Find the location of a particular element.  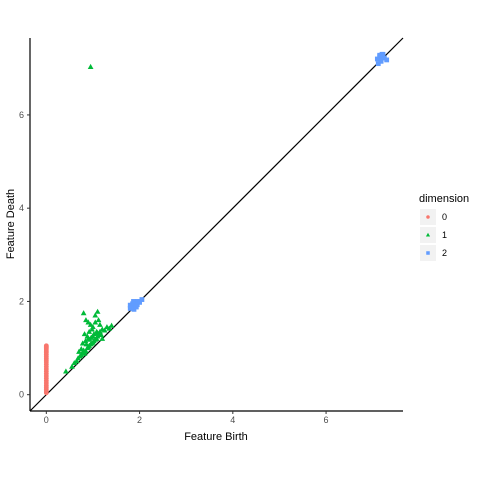

legend-label-1: 1 is located at coordinates (444, 235).